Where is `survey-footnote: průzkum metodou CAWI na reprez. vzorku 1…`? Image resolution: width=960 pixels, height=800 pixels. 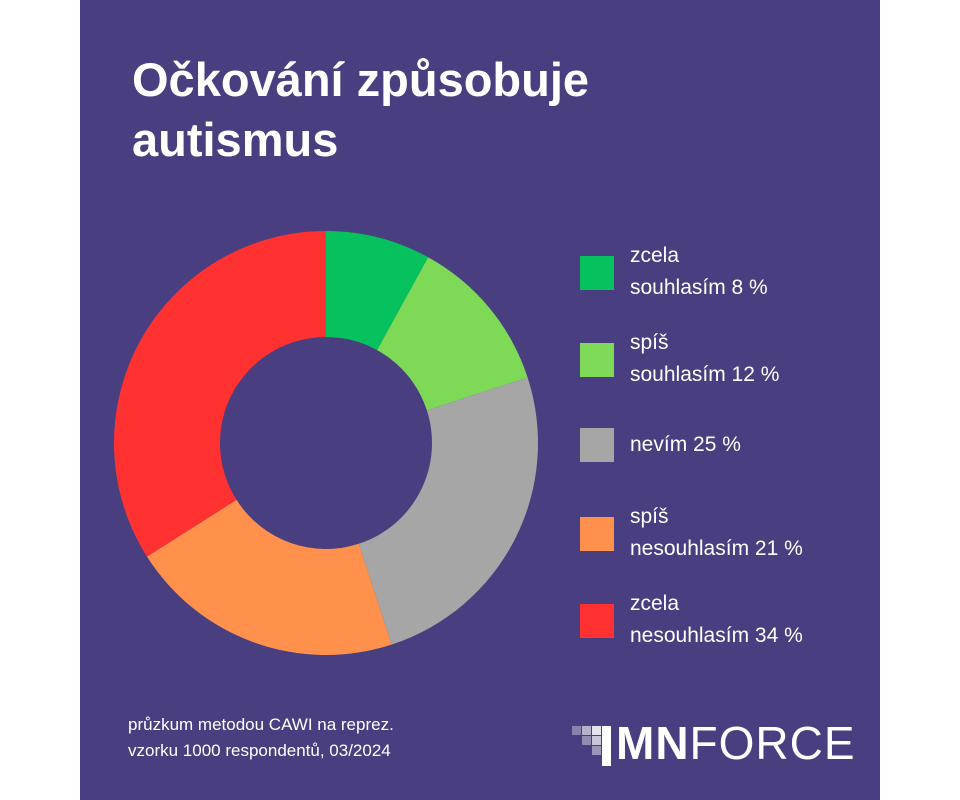 survey-footnote: průzkum metodou CAWI na reprez. vzorku 1… is located at coordinates (261, 738).